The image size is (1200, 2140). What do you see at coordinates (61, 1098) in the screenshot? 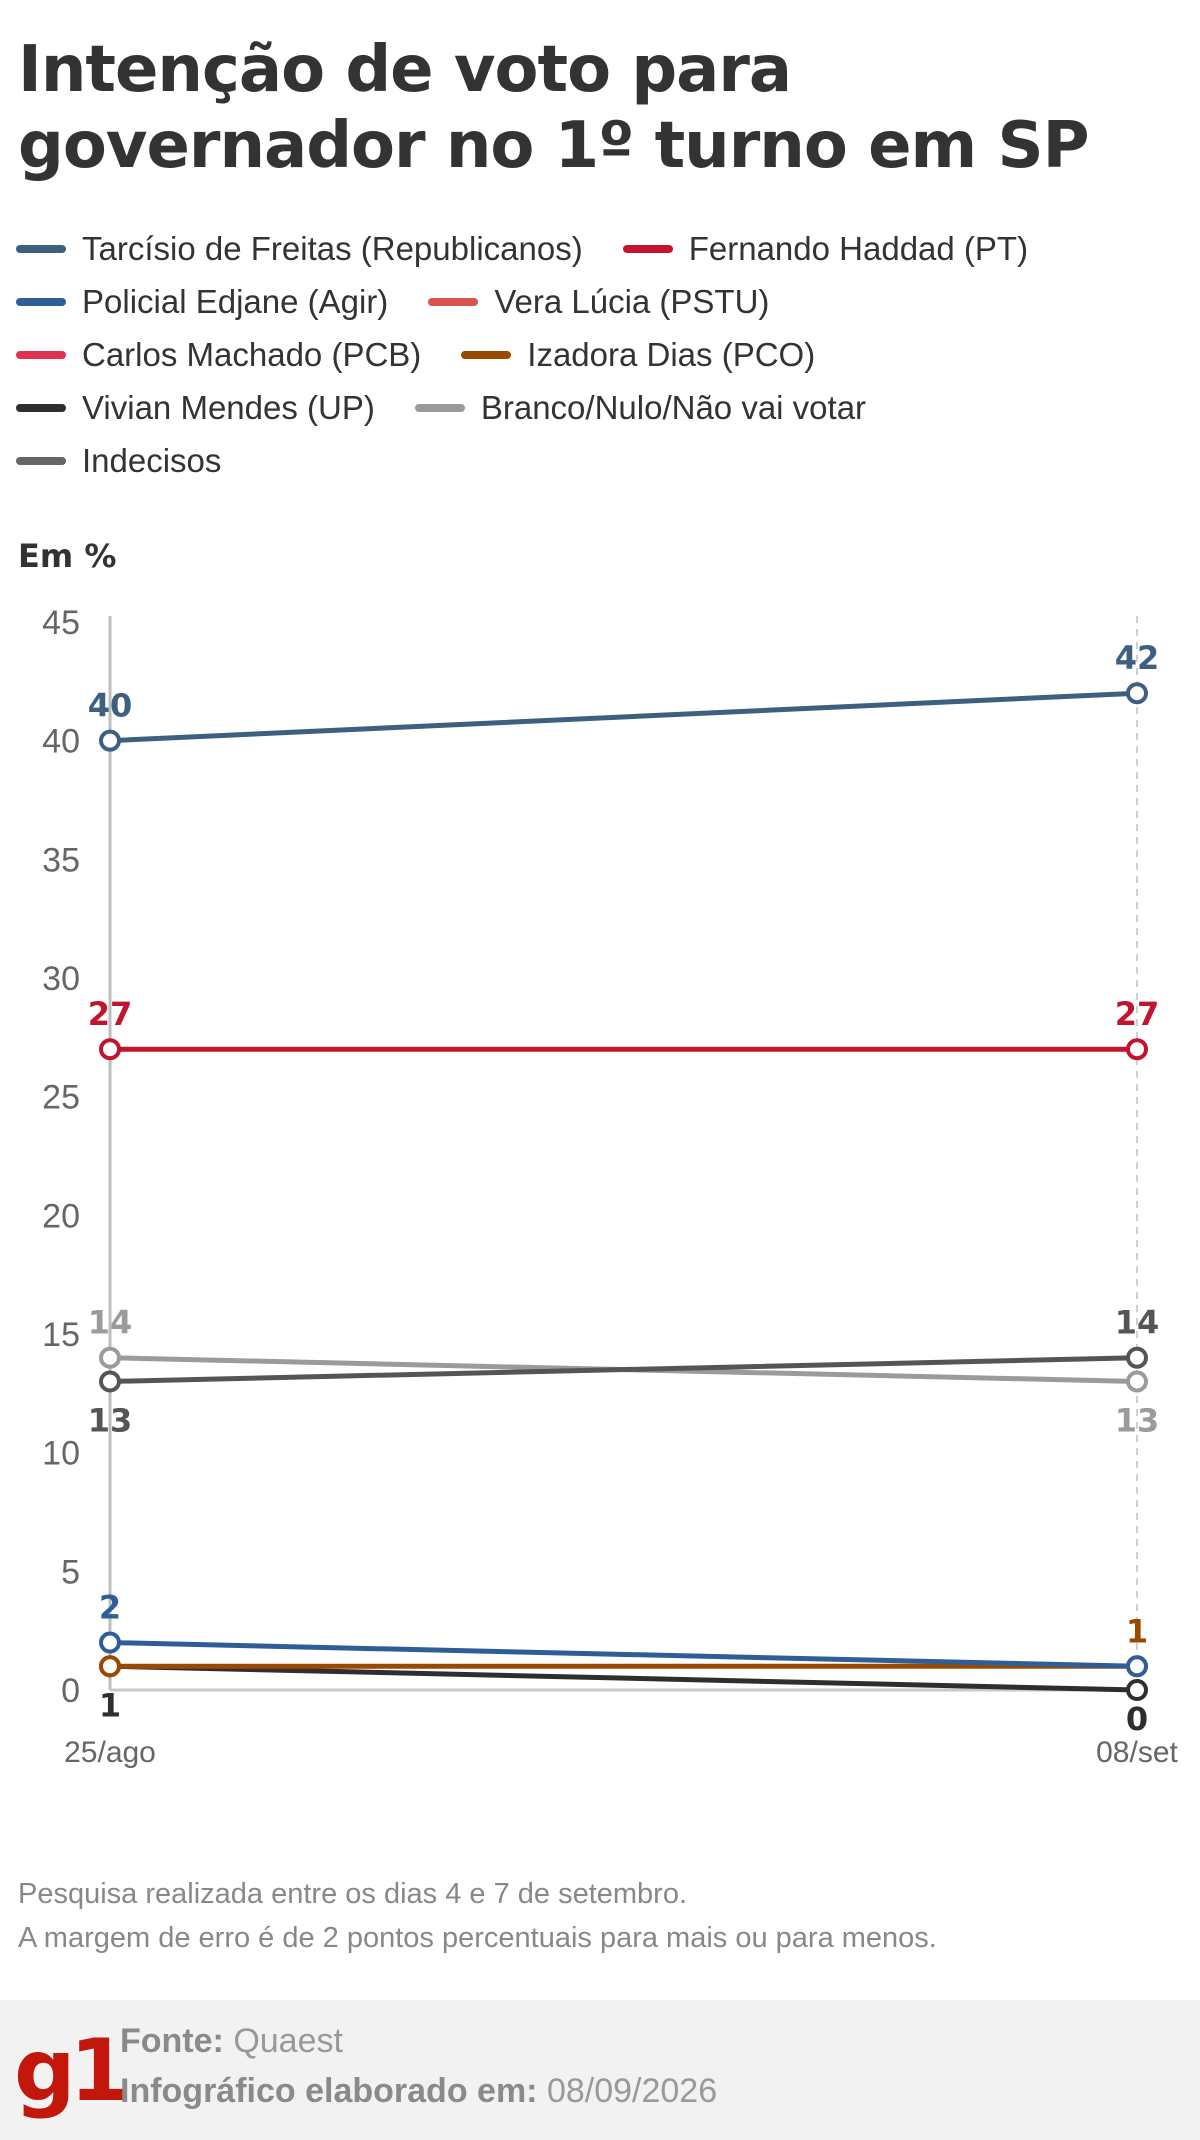
I see `y-tick-label: 25` at bounding box center [61, 1098].